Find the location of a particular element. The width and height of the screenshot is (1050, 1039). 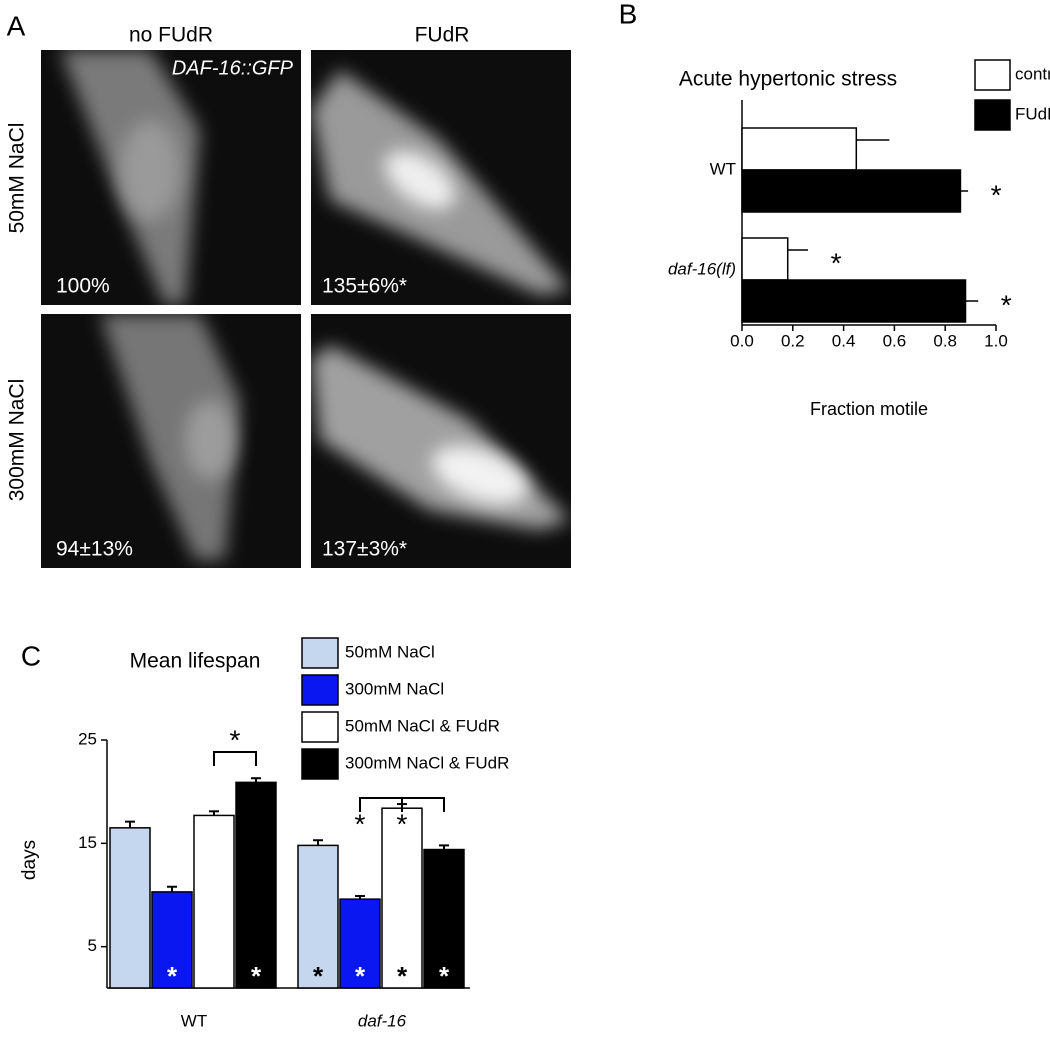

y-axis-label: days is located at coordinates (29, 860).